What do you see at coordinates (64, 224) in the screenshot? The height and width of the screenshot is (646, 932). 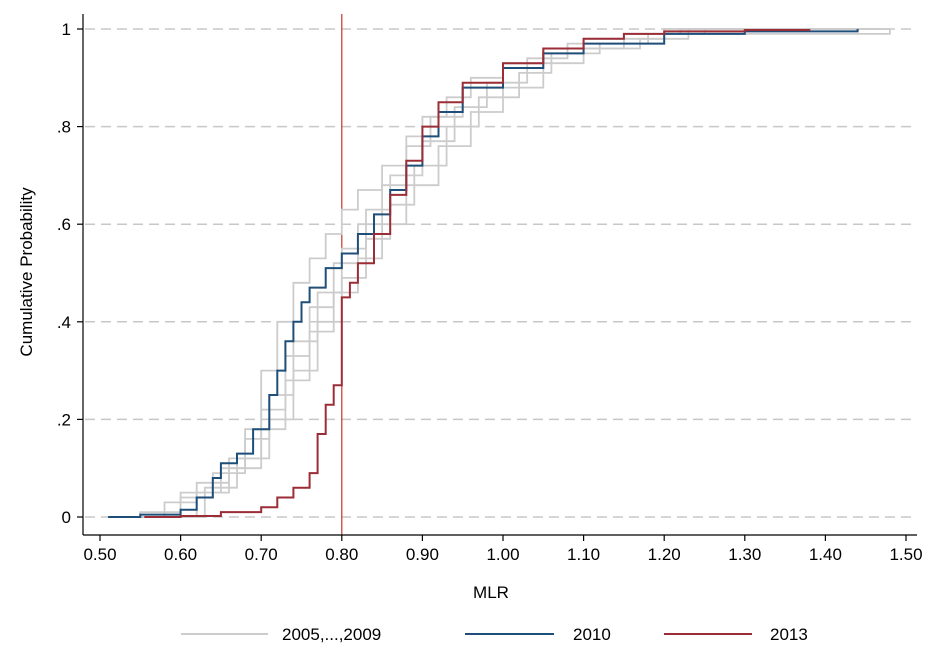 I see `y-tick-label: .6` at bounding box center [64, 224].